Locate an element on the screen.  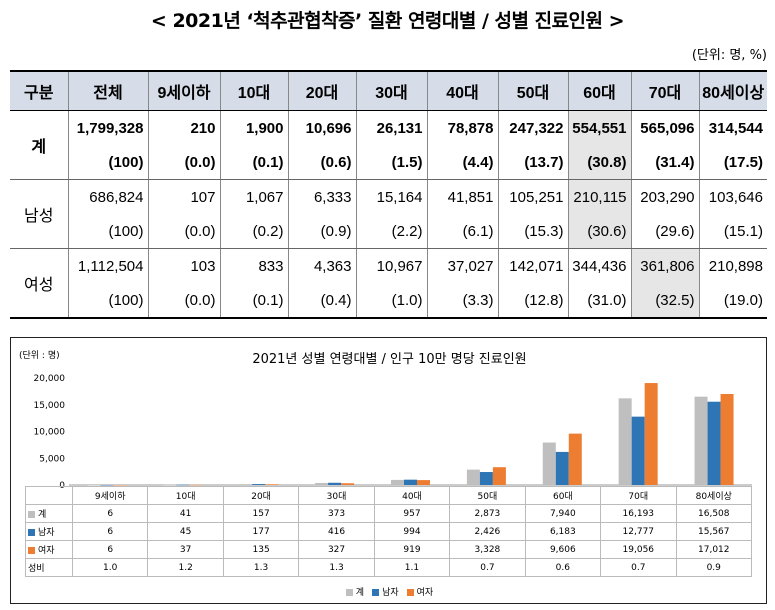
count-cell: 344,436 is located at coordinates (599, 265).